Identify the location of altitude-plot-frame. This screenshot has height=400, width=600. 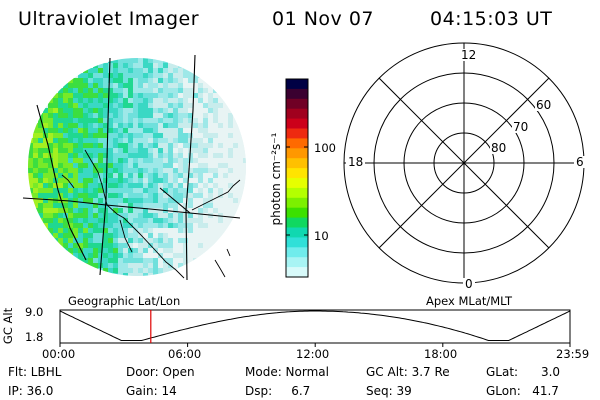
(315, 326).